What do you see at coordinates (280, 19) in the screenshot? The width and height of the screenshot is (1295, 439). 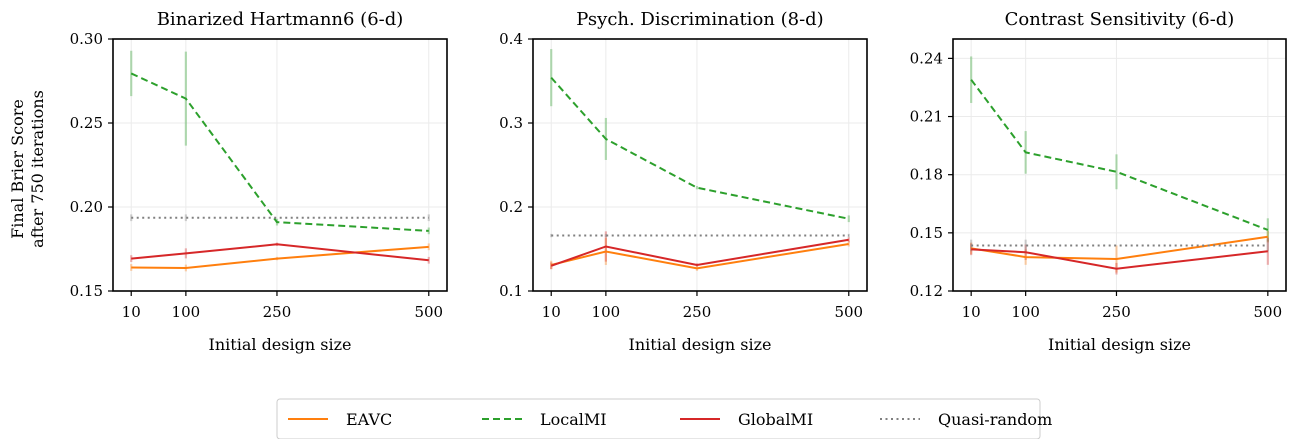 I see `chart-title: Binarized Hartmann6 (6-d)` at bounding box center [280, 19].